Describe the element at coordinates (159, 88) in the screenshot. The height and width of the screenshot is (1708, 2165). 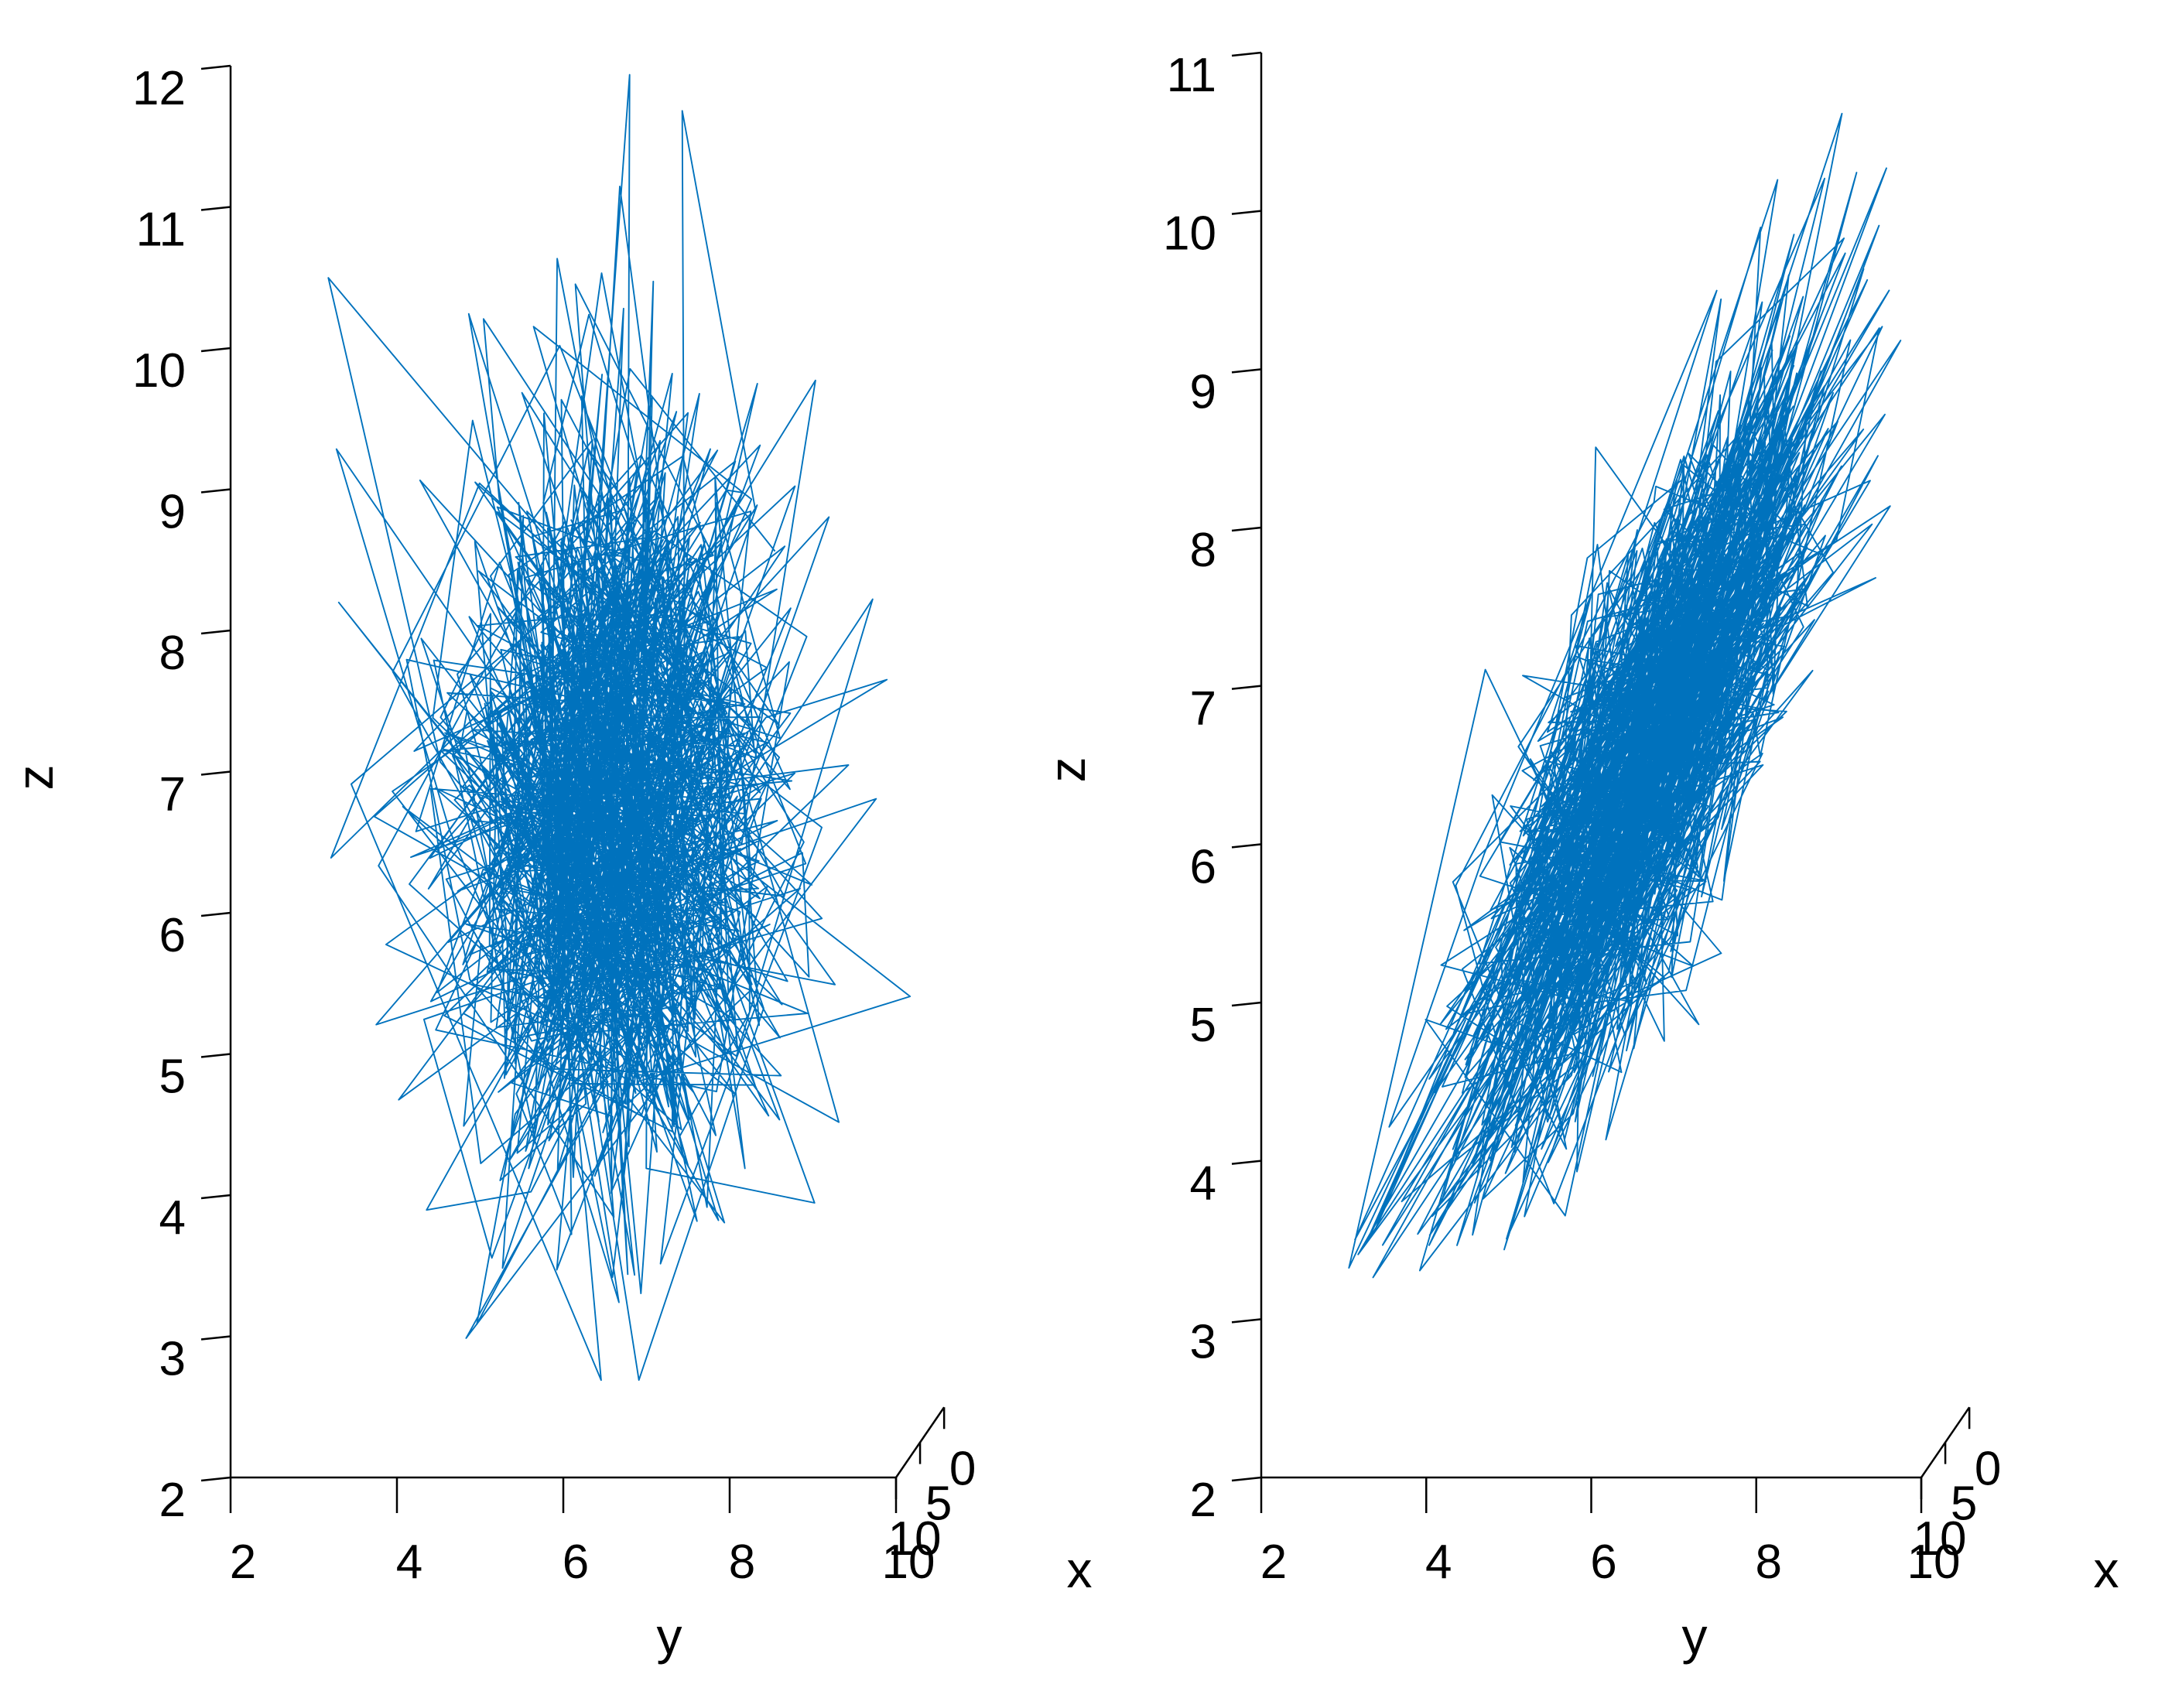
I see `z-tick-label: 12` at that location.